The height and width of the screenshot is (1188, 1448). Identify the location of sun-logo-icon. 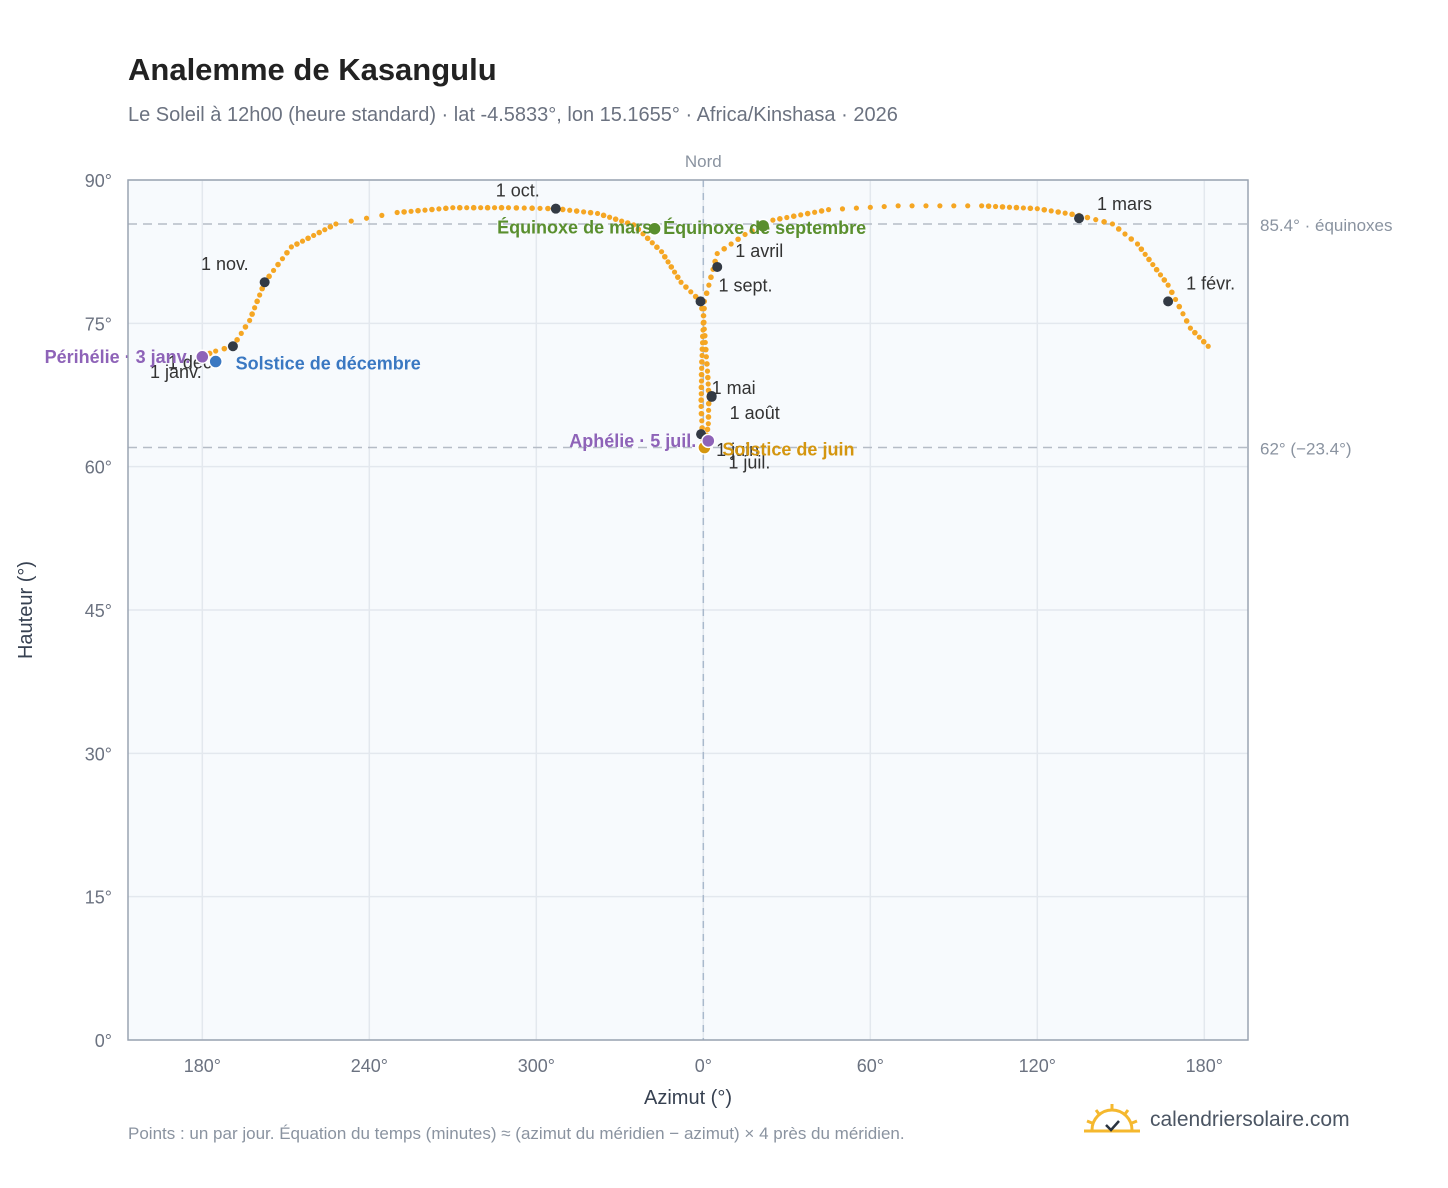
(1112, 1118).